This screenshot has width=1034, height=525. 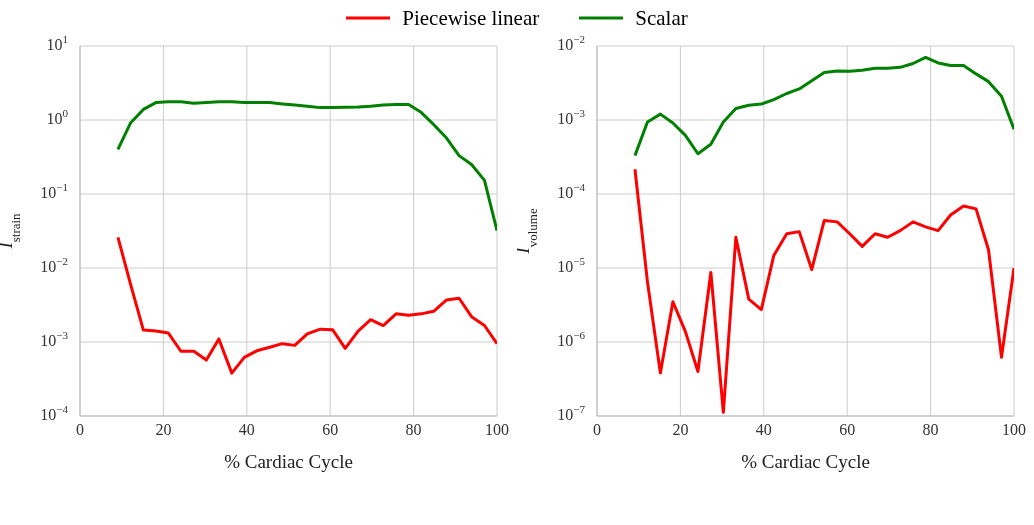 I want to click on y-tick-label: 10$^{0}$, so click(x=57, y=116).